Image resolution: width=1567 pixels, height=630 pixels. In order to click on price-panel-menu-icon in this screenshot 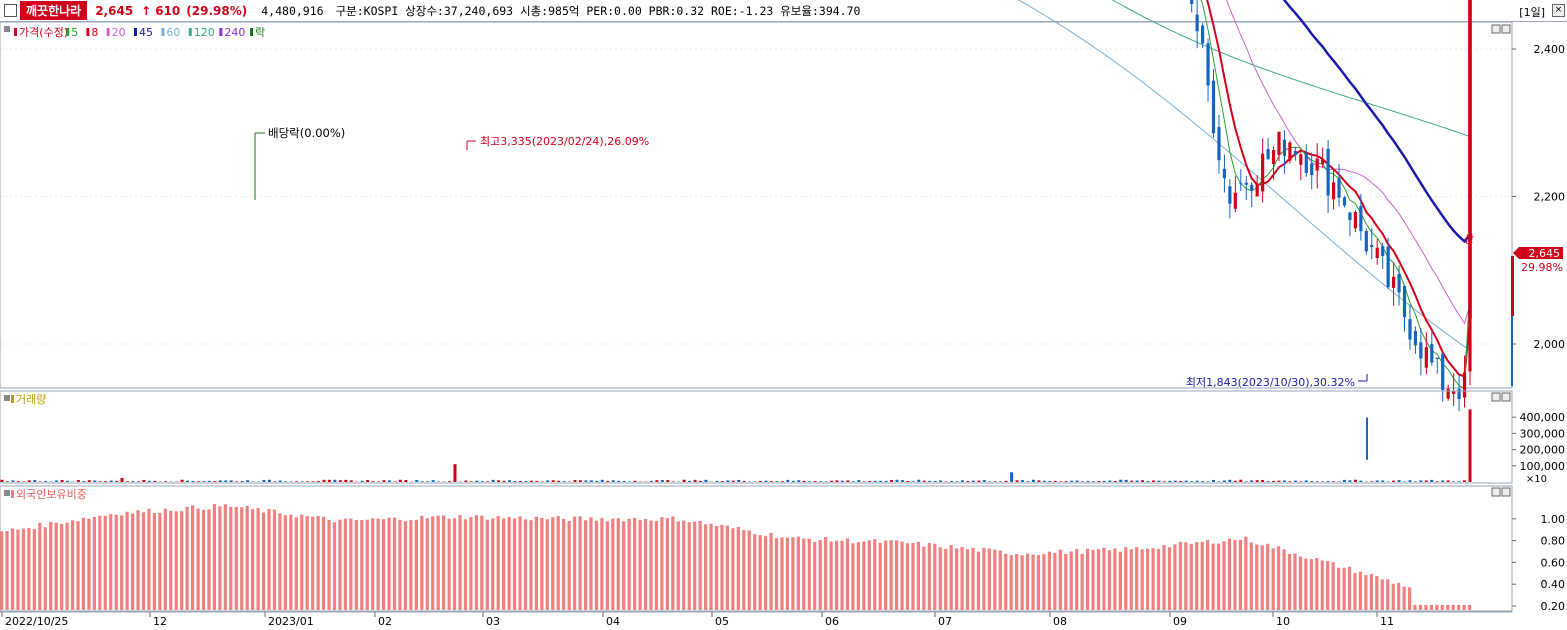, I will do `click(7, 29)`.